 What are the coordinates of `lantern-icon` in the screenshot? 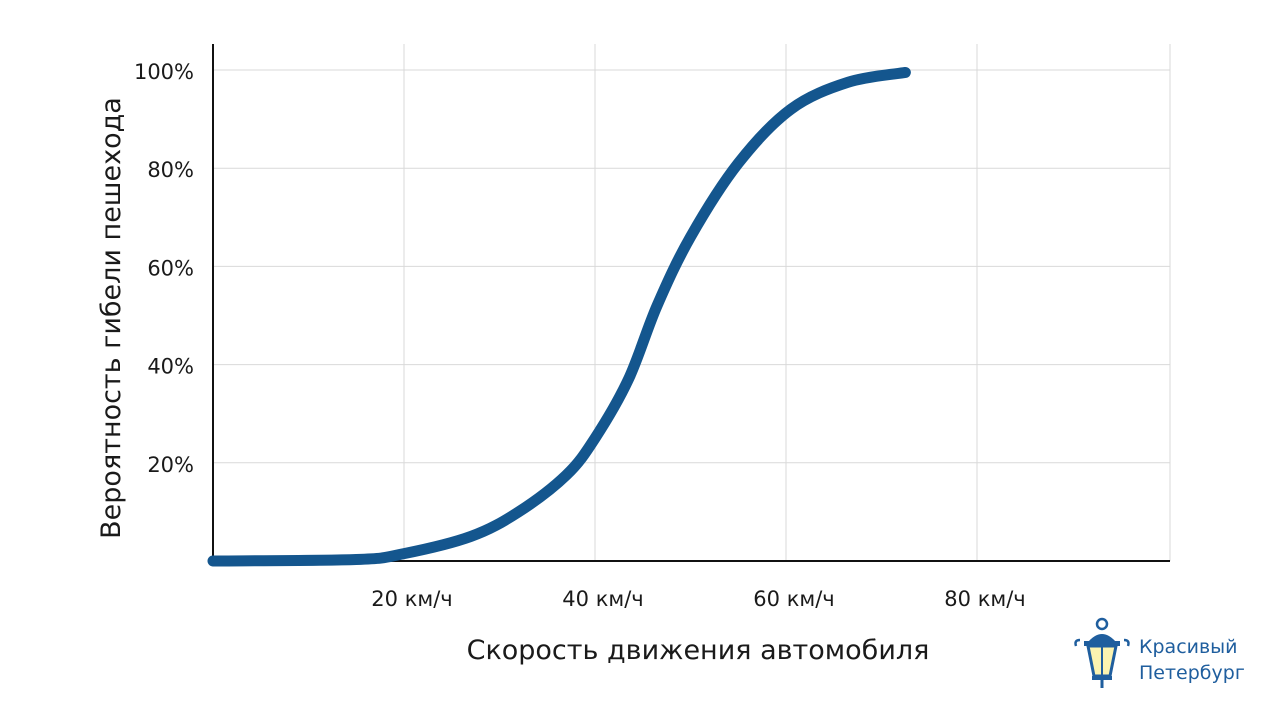 It's located at (1102, 652).